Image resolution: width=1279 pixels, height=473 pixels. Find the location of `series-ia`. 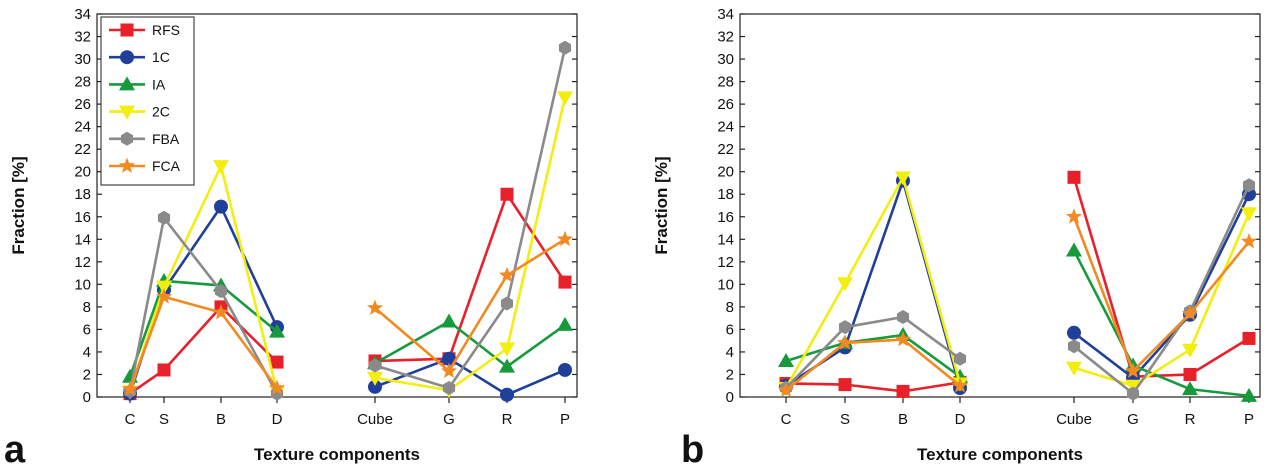

series-ia is located at coordinates (347, 327).